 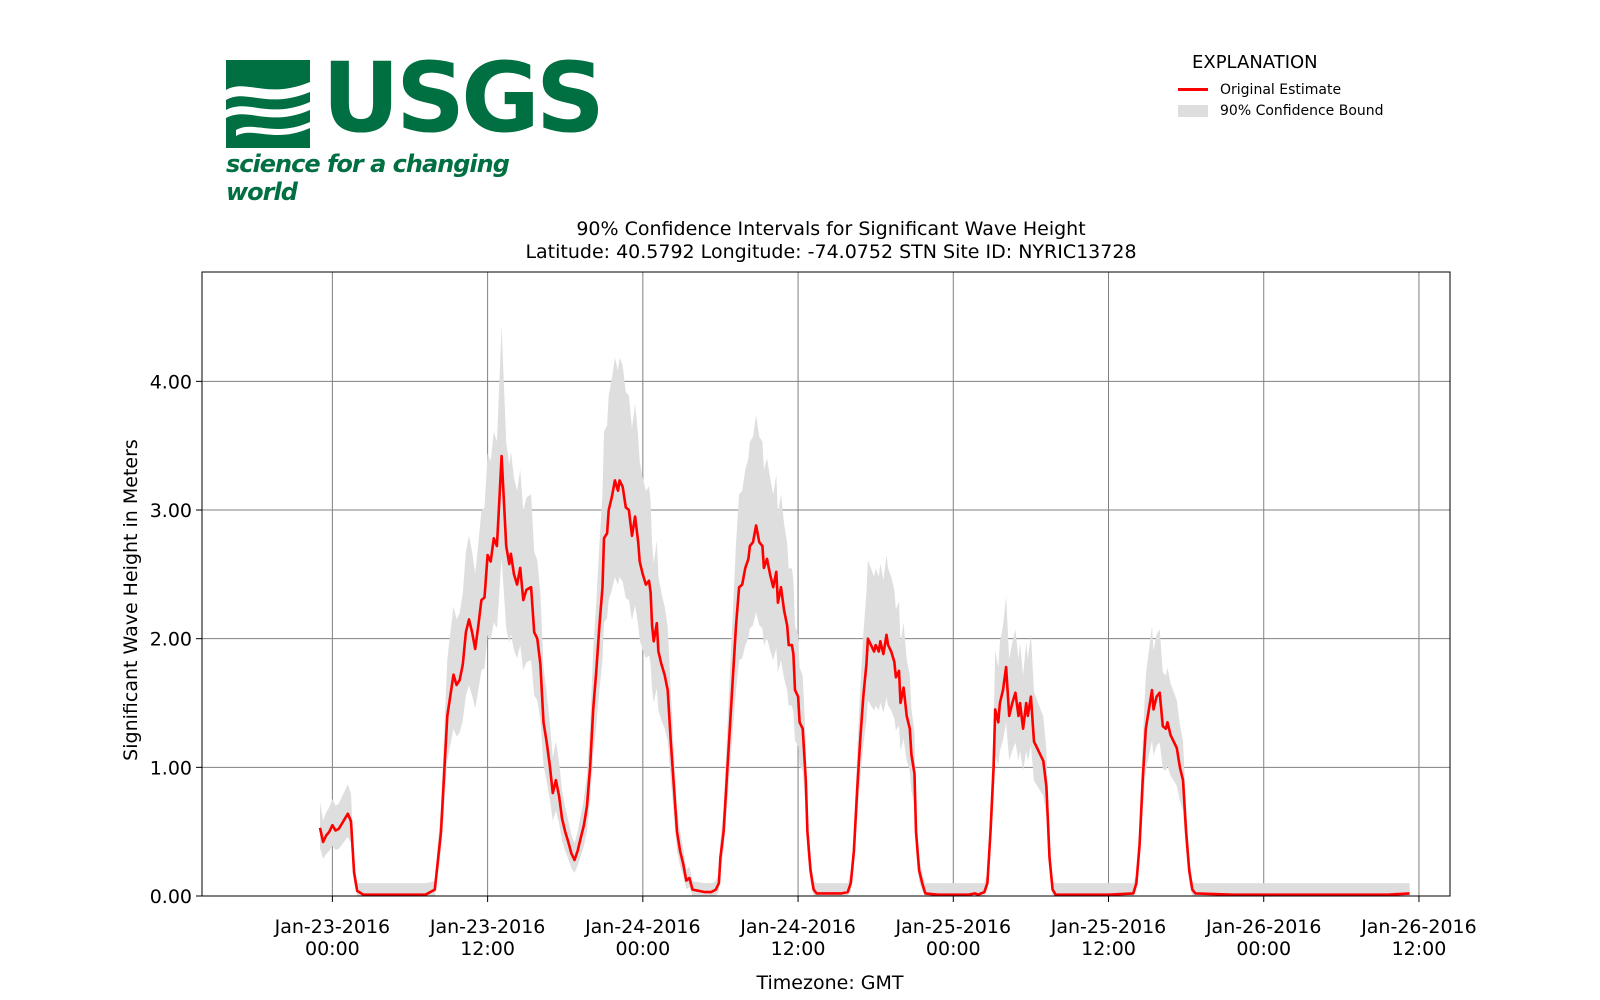 I want to click on x-axis-label: Timezone: GMT, so click(x=830, y=983).